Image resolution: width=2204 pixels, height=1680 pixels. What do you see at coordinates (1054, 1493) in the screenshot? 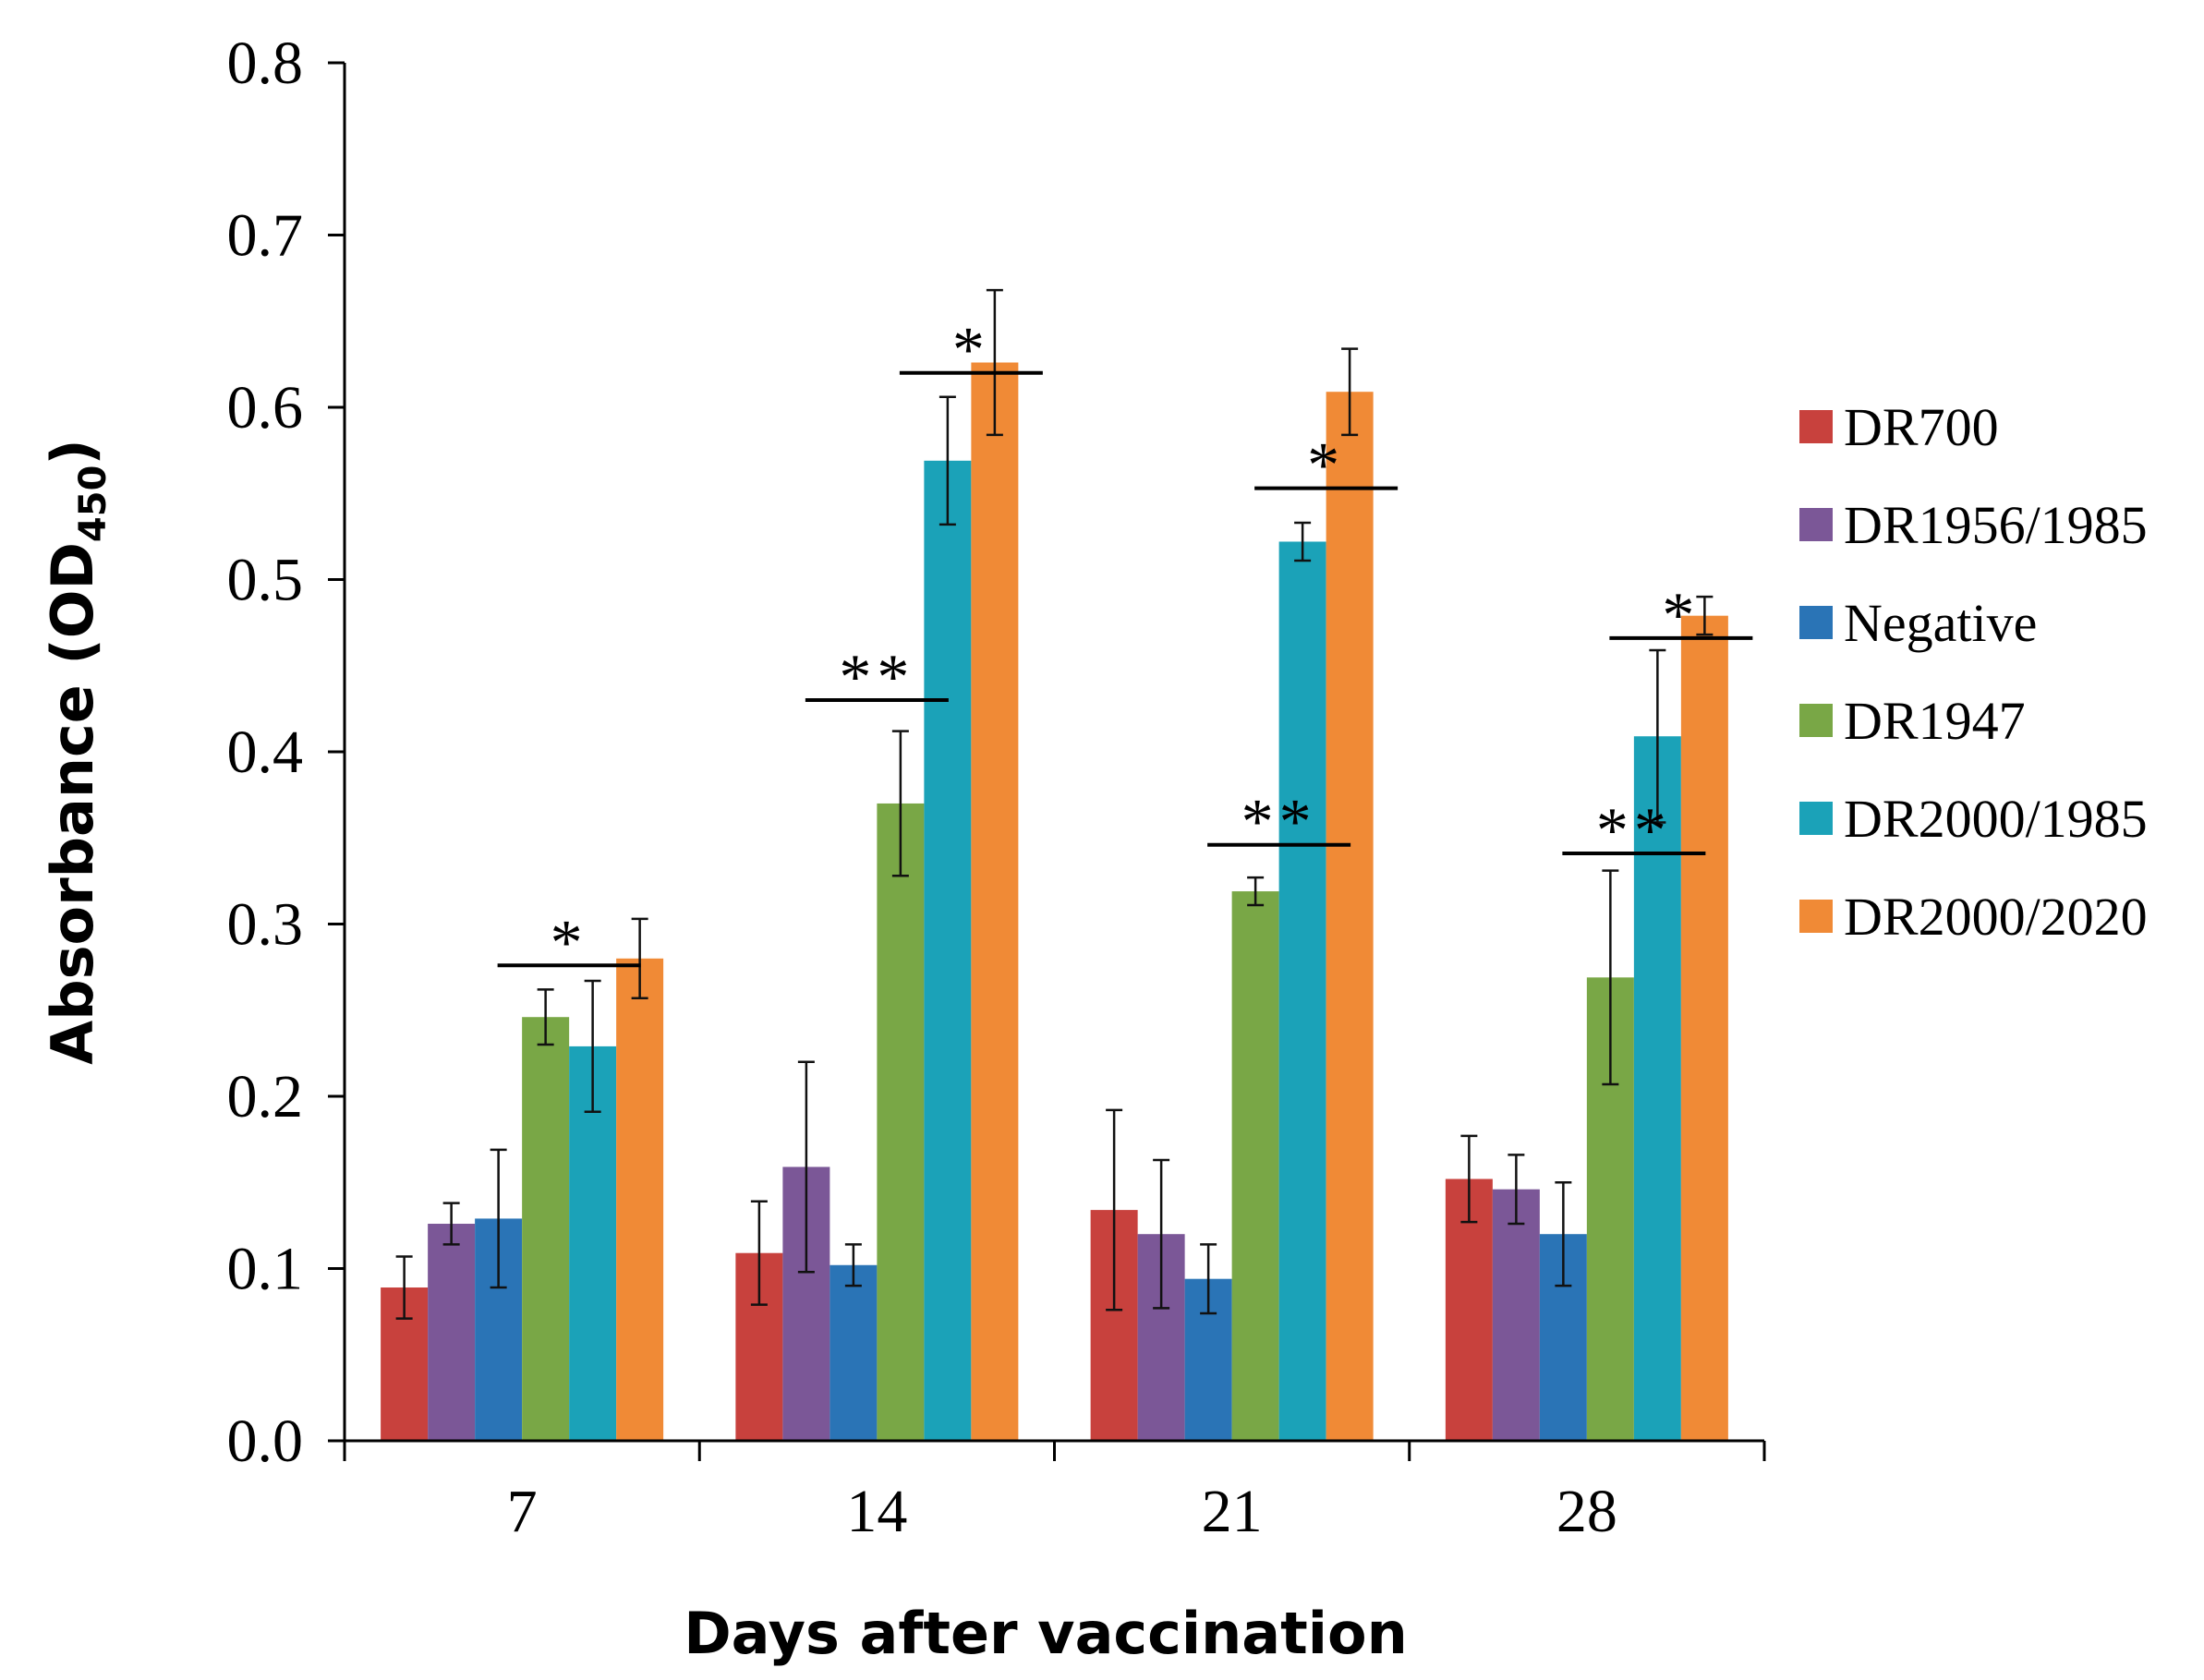
I see `x-axis-ticks: 7 14 21 28` at bounding box center [1054, 1493].